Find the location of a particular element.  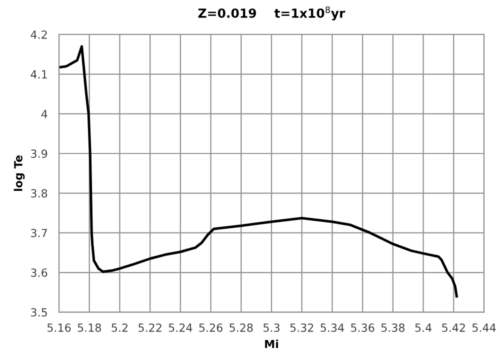

y-axis-title: log Te is located at coordinates (19, 173).